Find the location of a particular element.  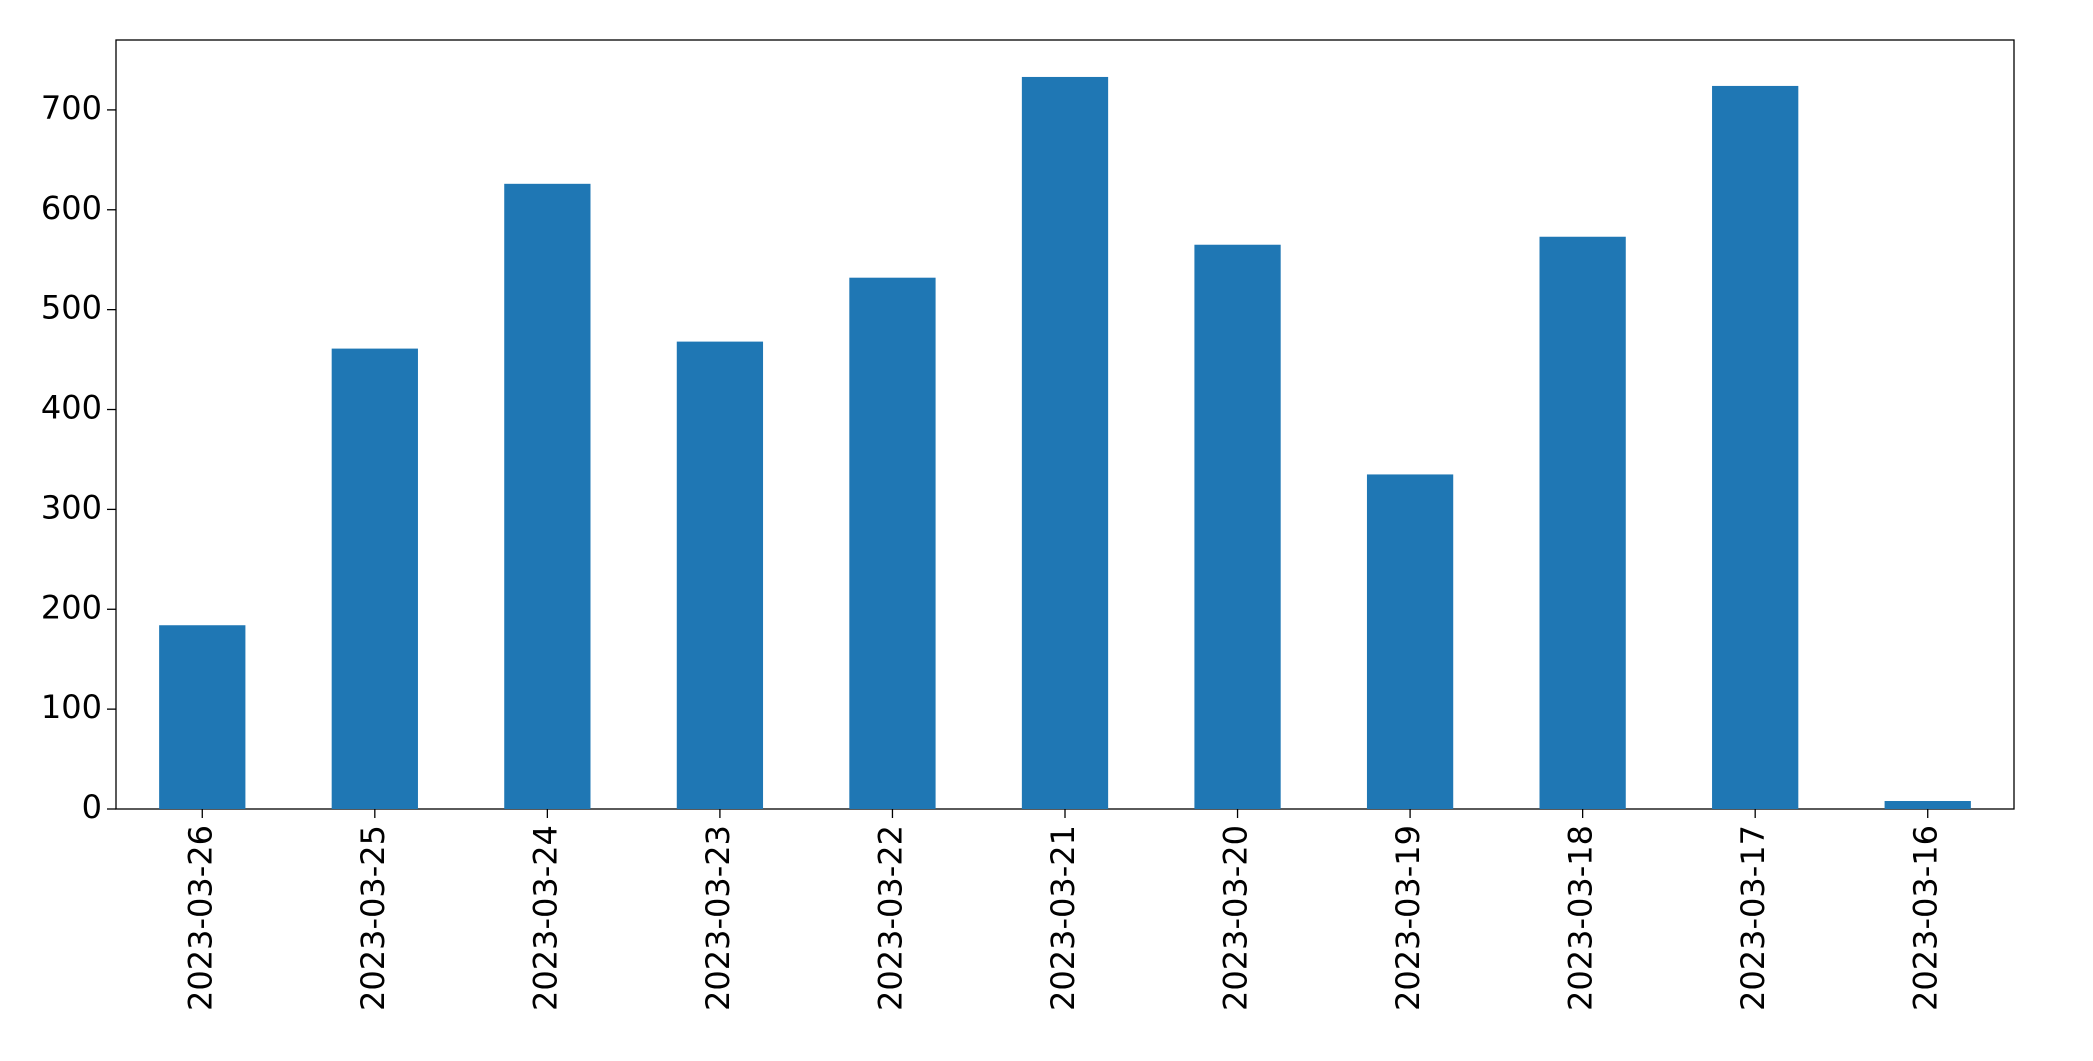

y-tick-label: 200 is located at coordinates (71, 607).